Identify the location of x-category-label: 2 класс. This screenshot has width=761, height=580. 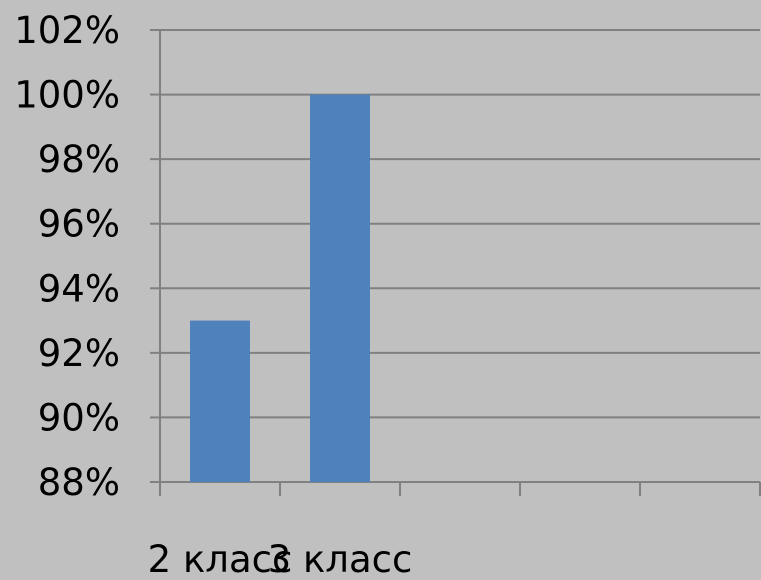
(220, 559).